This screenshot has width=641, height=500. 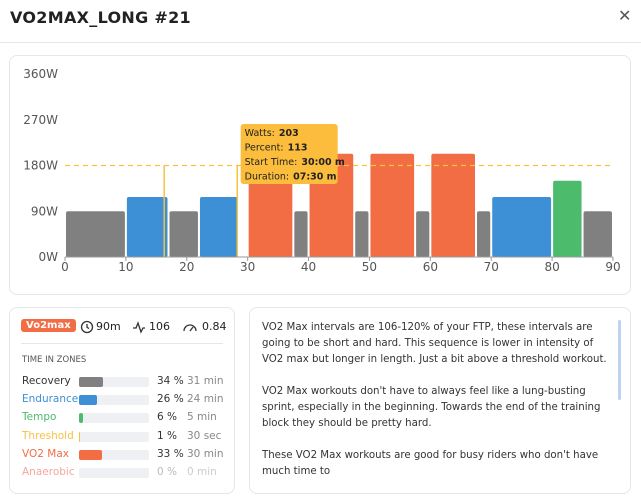 What do you see at coordinates (551, 267) in the screenshot?
I see `x-tick-label: 80` at bounding box center [551, 267].